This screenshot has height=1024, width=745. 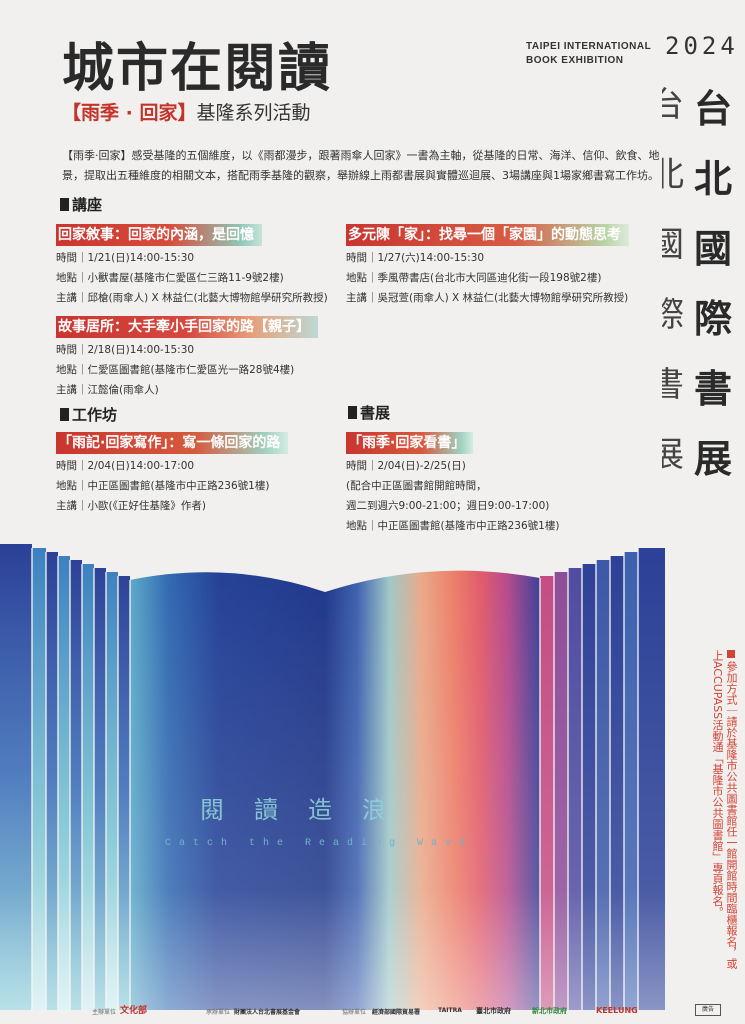 What do you see at coordinates (712, 458) in the screenshot?
I see `vertical-char: 展` at bounding box center [712, 458].